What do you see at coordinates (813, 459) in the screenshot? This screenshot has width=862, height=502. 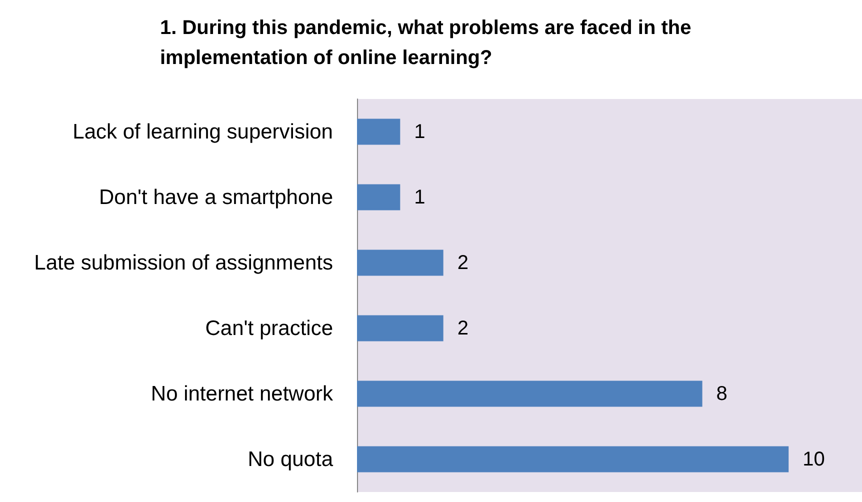 I see `data-label: 10` at bounding box center [813, 459].